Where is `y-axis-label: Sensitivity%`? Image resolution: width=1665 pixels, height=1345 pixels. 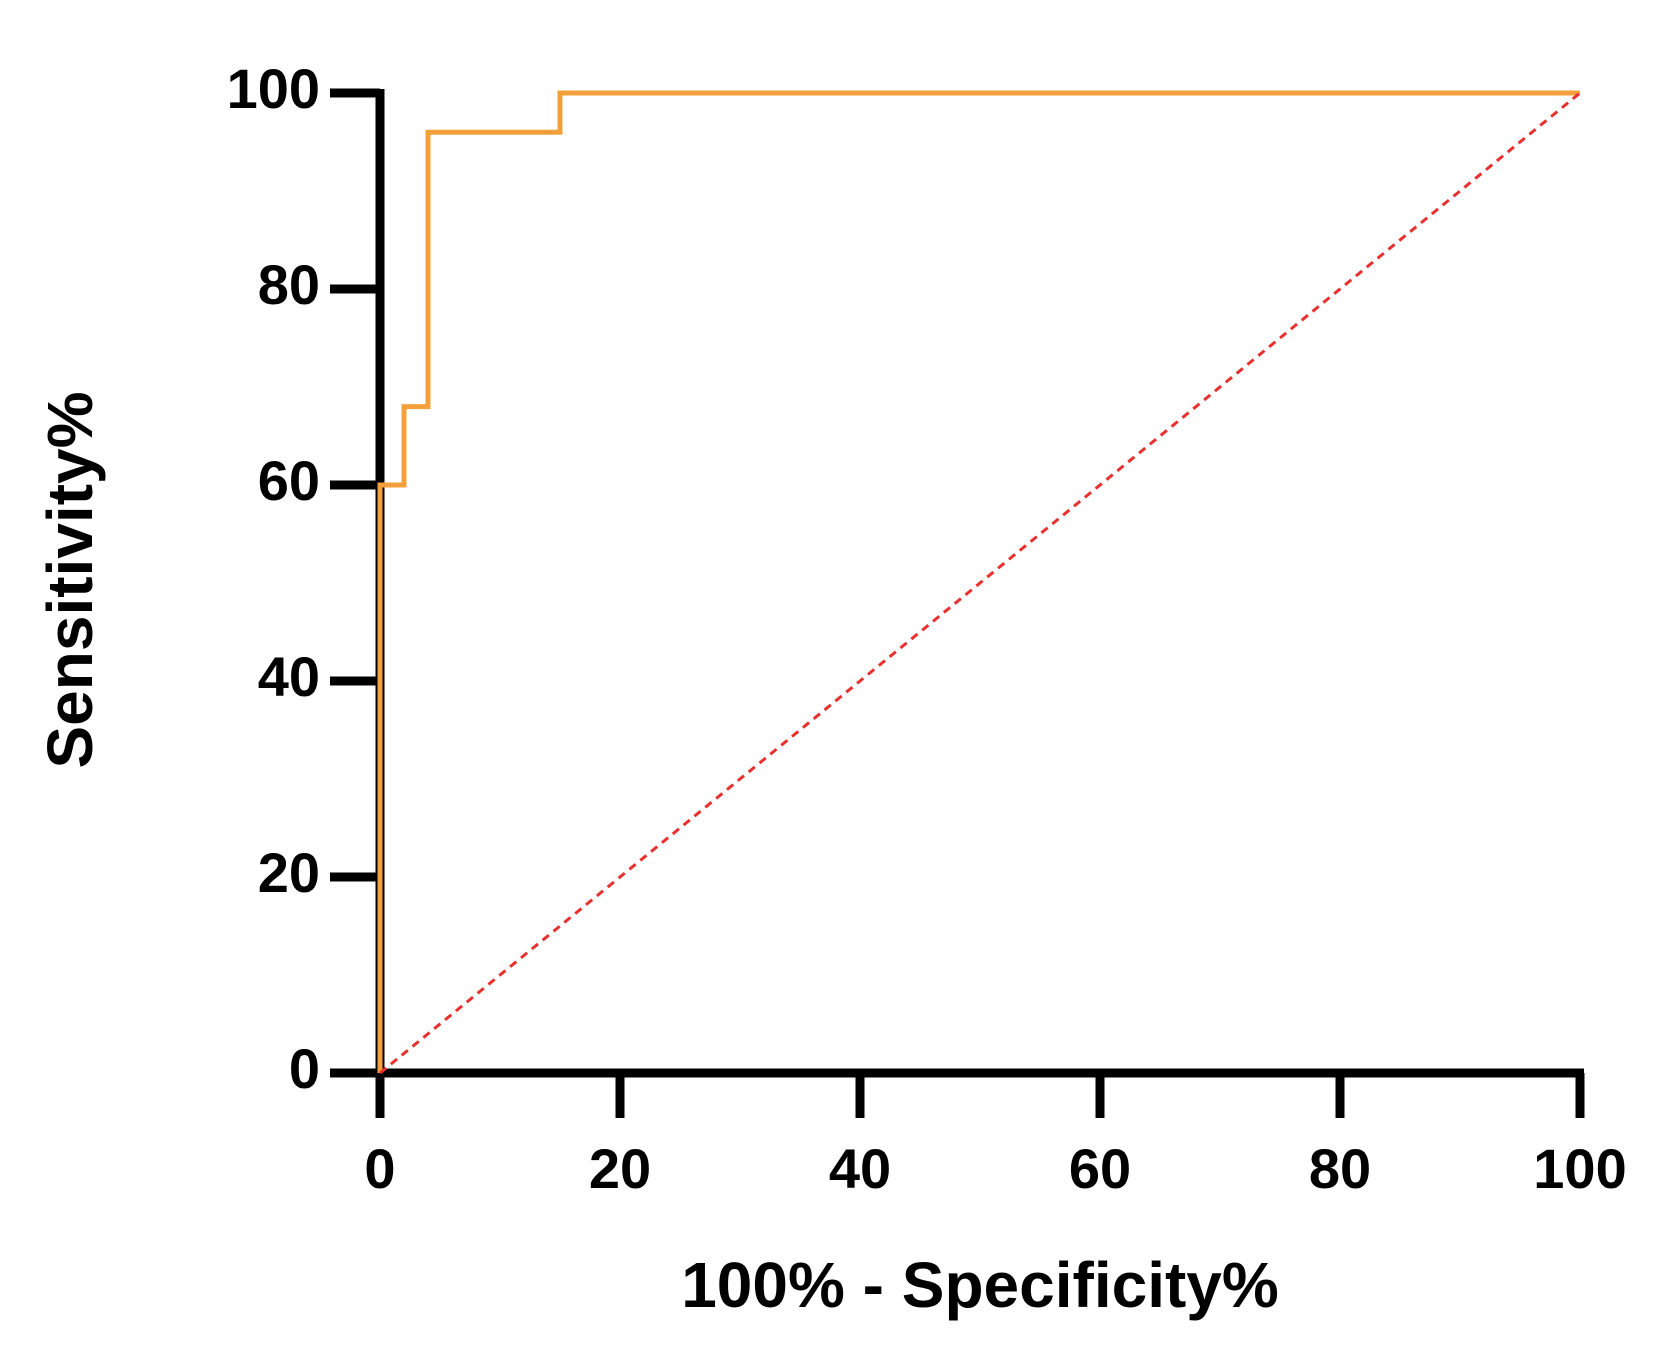 y-axis-label: Sensitivity% is located at coordinates (70, 579).